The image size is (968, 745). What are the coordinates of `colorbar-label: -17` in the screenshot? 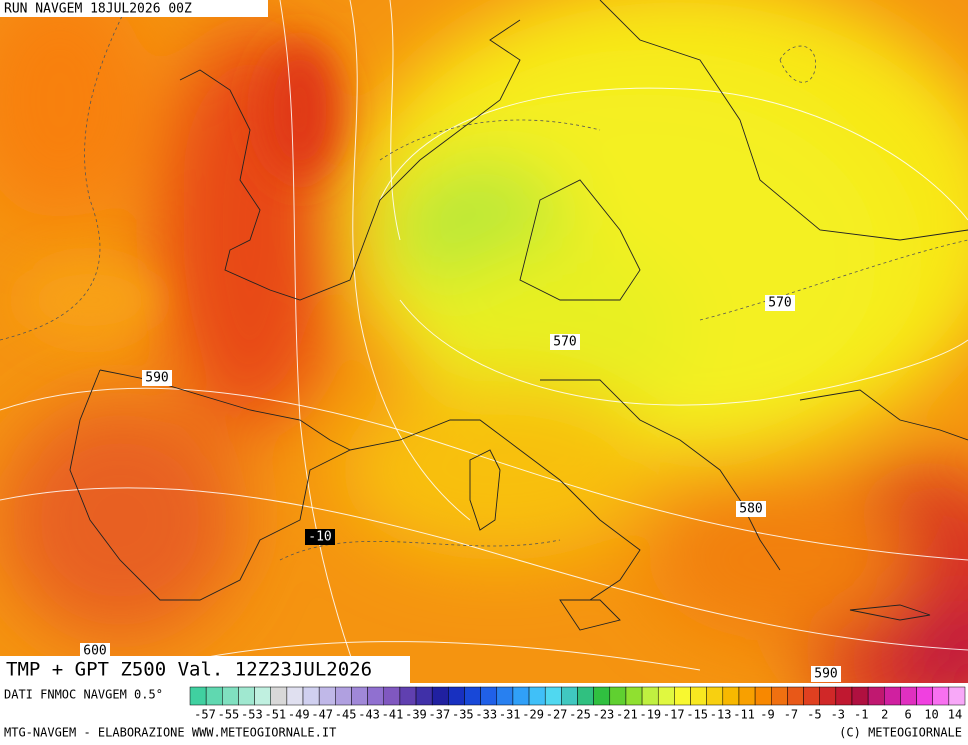 It's located at (674, 715).